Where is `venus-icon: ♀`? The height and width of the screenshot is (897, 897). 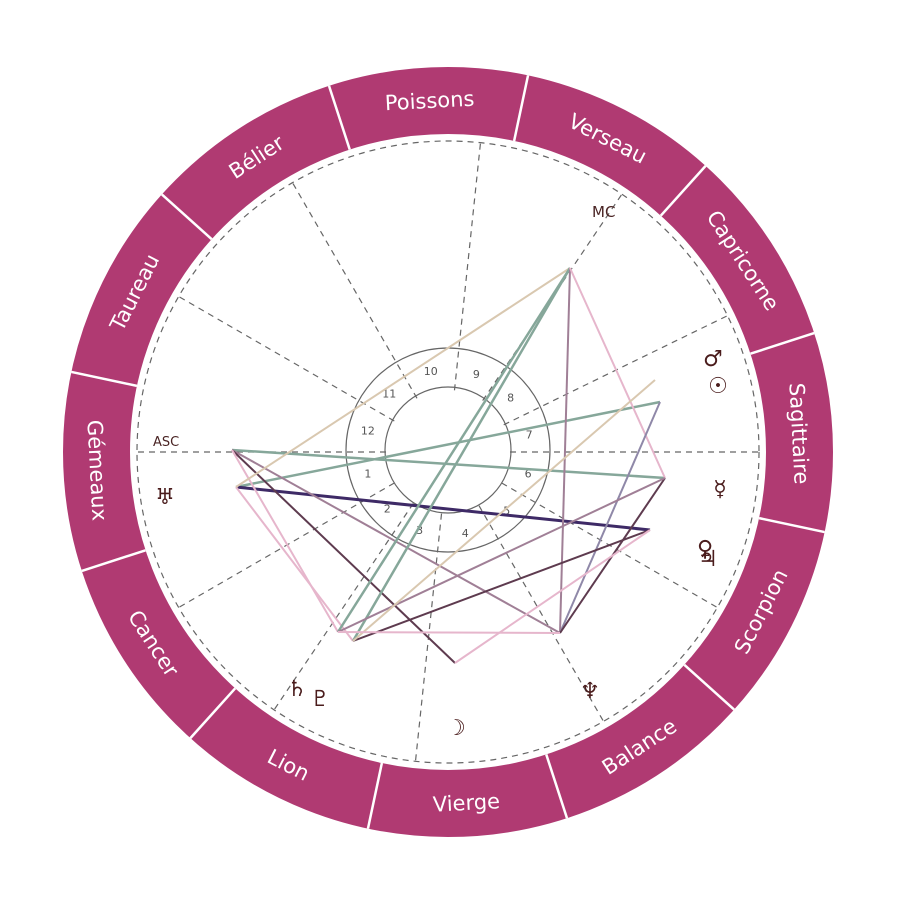
venus-icon: ♀ is located at coordinates (705, 549).